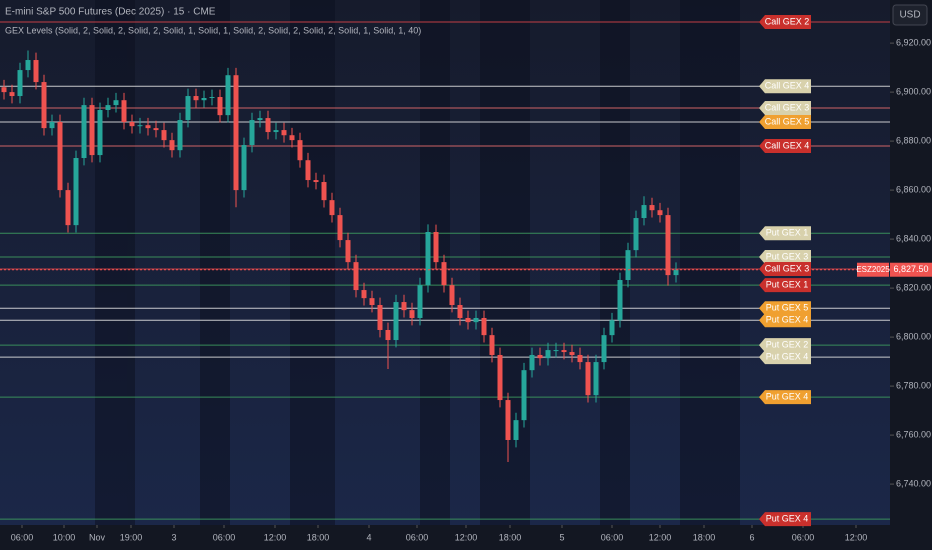 The width and height of the screenshot is (932, 550). I want to click on y-tick-label: 6,920.00, so click(913, 42).